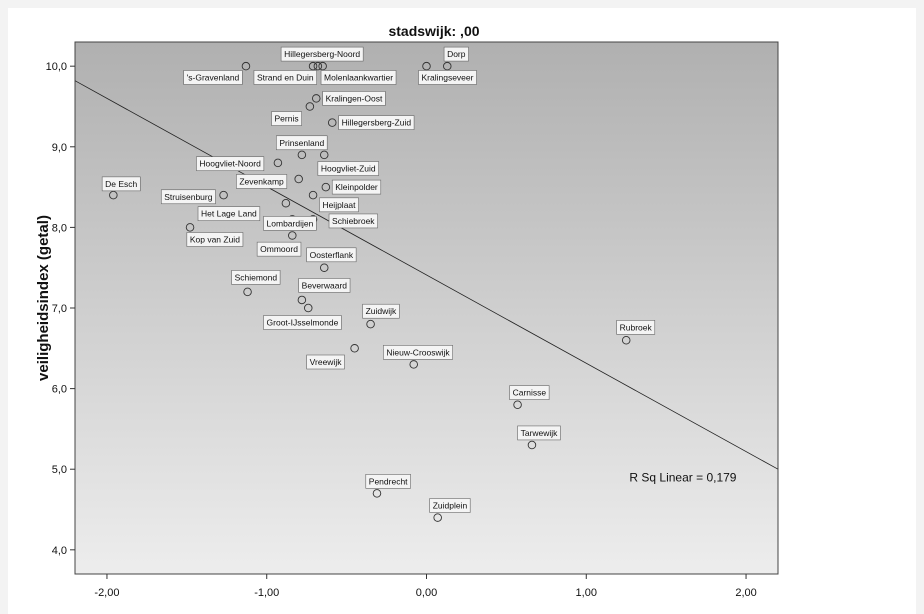 The width and height of the screenshot is (924, 614). What do you see at coordinates (106, 593) in the screenshot?
I see `x-tick-label: -2,00` at bounding box center [106, 593].